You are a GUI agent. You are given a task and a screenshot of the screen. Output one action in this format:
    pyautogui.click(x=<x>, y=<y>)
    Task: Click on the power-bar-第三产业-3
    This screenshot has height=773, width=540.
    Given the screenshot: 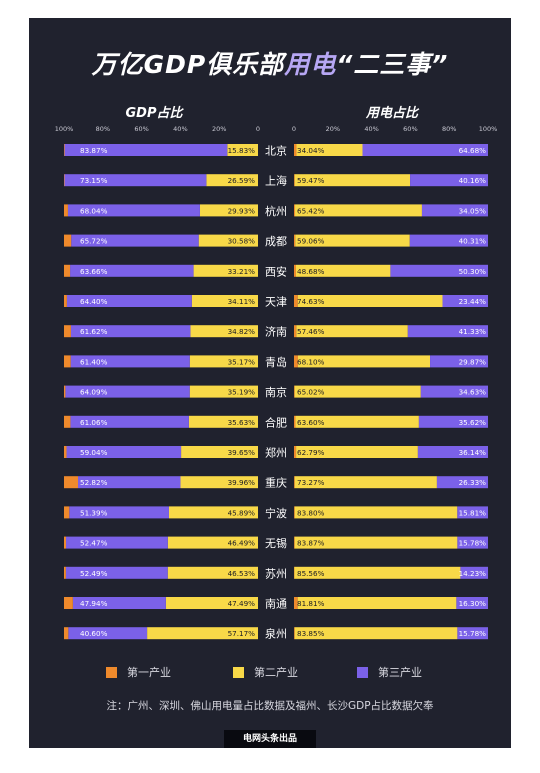 What is the action you would take?
    pyautogui.click(x=448, y=240)
    